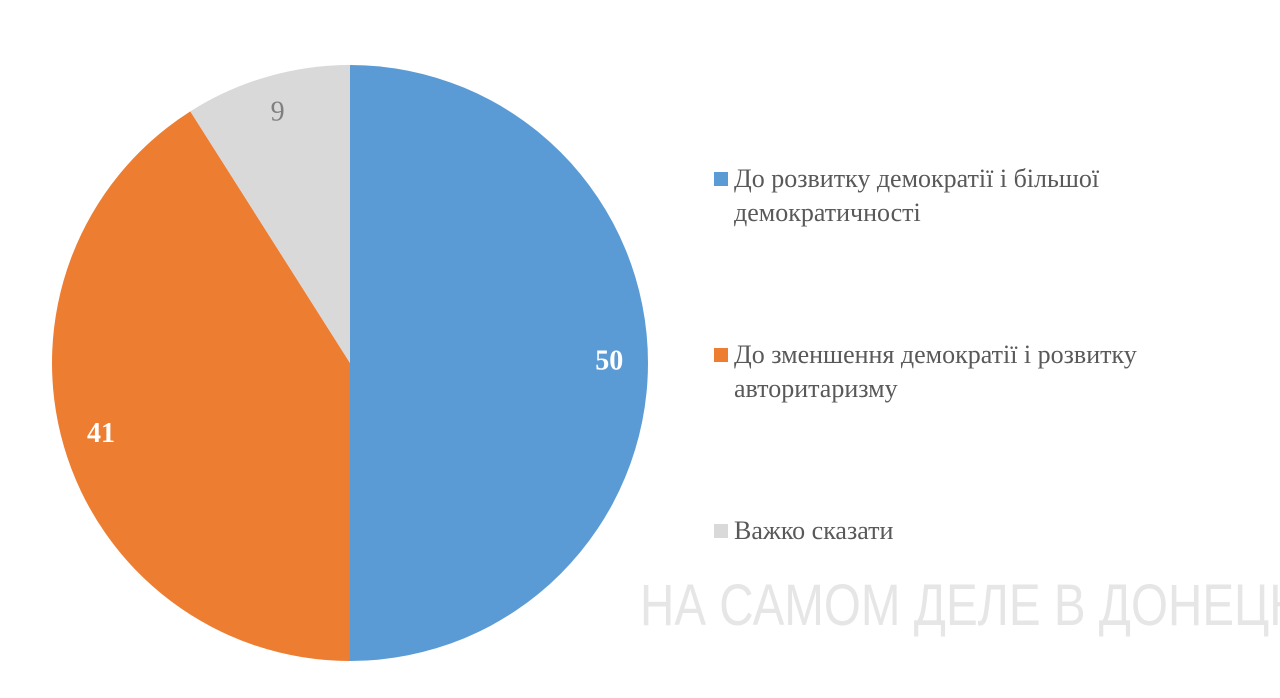 This screenshot has height=698, width=1280. What do you see at coordinates (609, 360) in the screenshot?
I see `data-label: 50` at bounding box center [609, 360].